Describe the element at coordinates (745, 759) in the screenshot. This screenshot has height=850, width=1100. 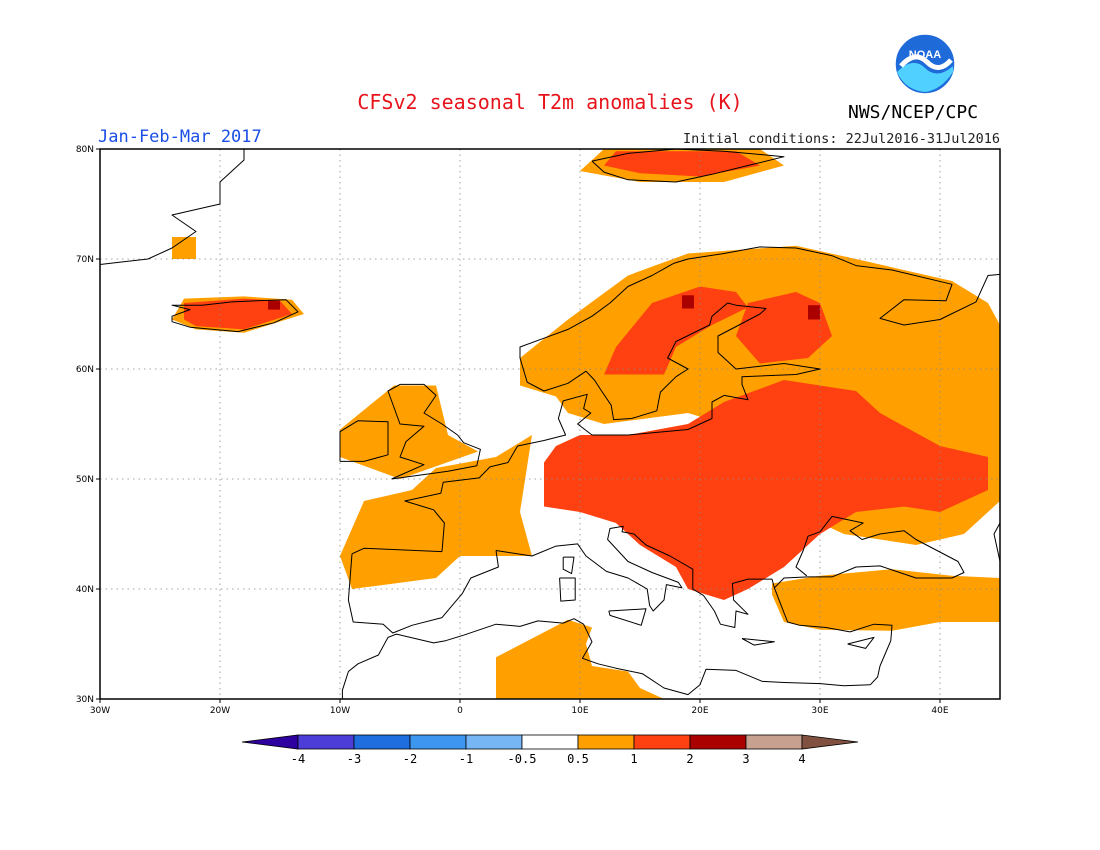
I see `colorbar-label: 3` at that location.